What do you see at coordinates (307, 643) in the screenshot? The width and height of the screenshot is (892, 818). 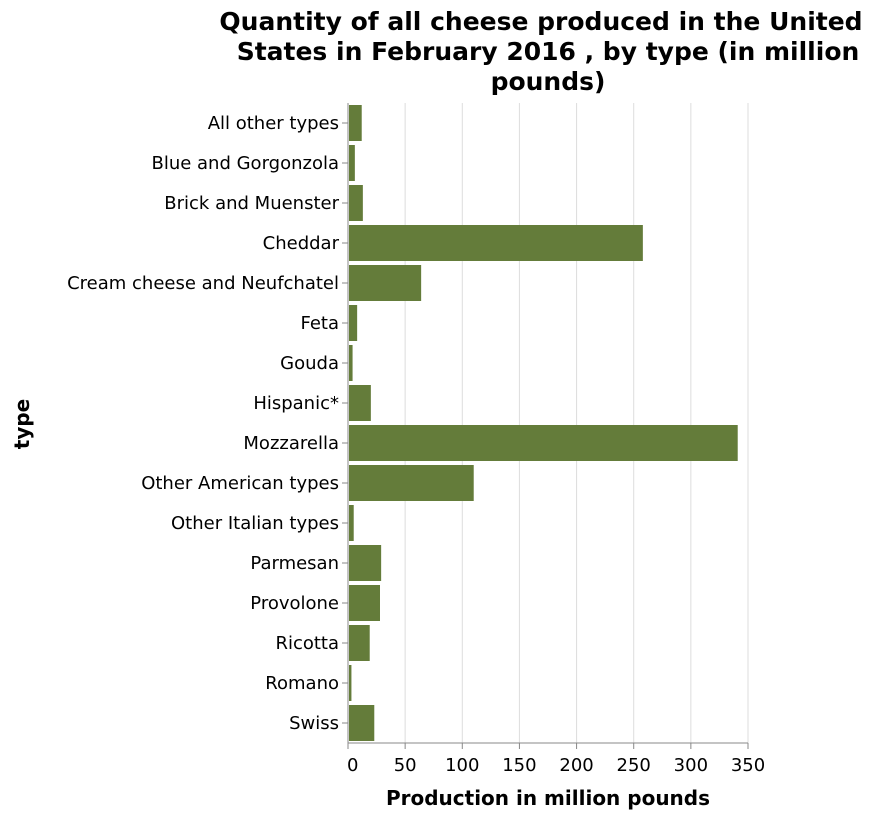 I see `y-tick-label-13: Ricotta` at bounding box center [307, 643].